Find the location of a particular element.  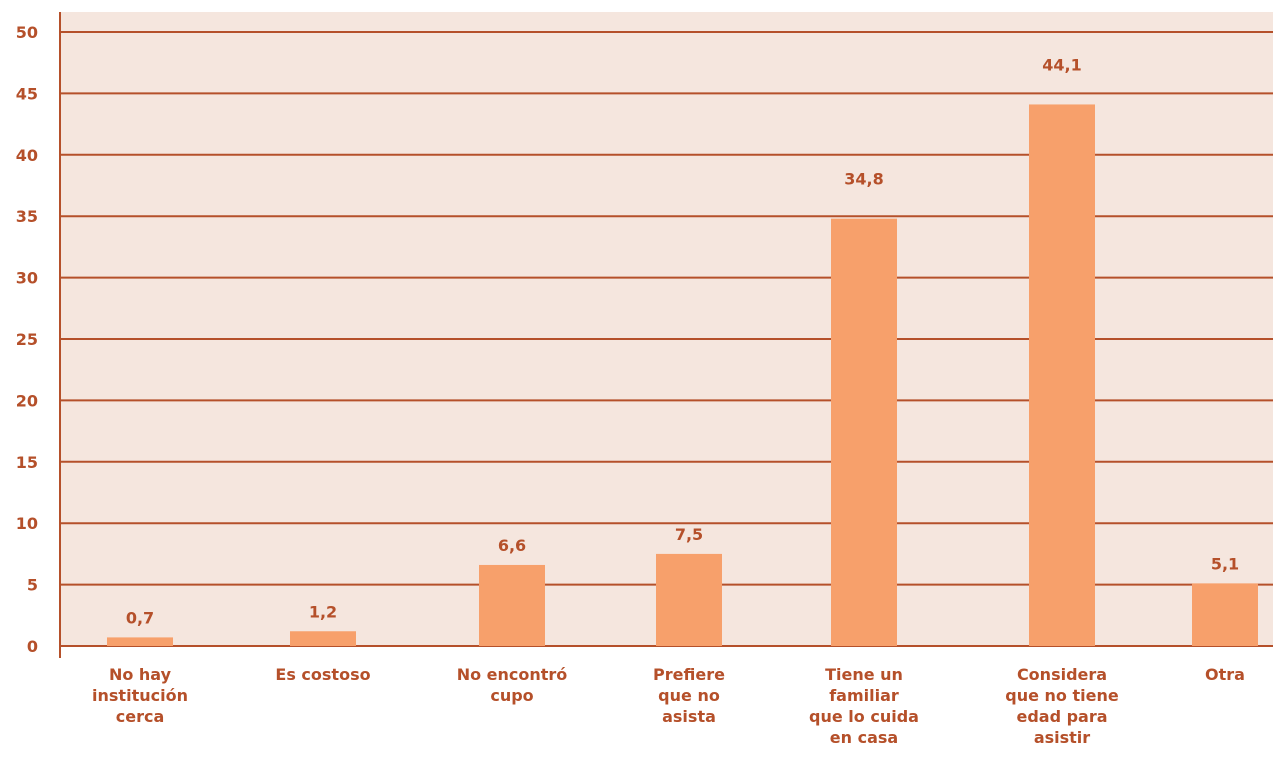

x-category-label: Tiene un familiar que lo cuida en casa is located at coordinates (864, 706).